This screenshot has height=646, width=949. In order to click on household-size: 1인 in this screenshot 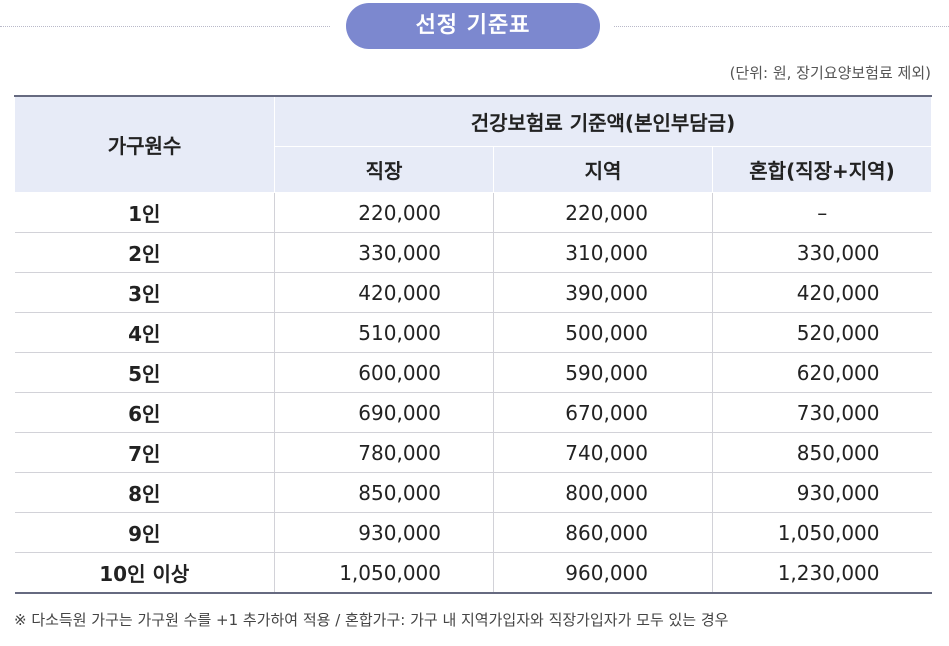, I will do `click(144, 212)`.